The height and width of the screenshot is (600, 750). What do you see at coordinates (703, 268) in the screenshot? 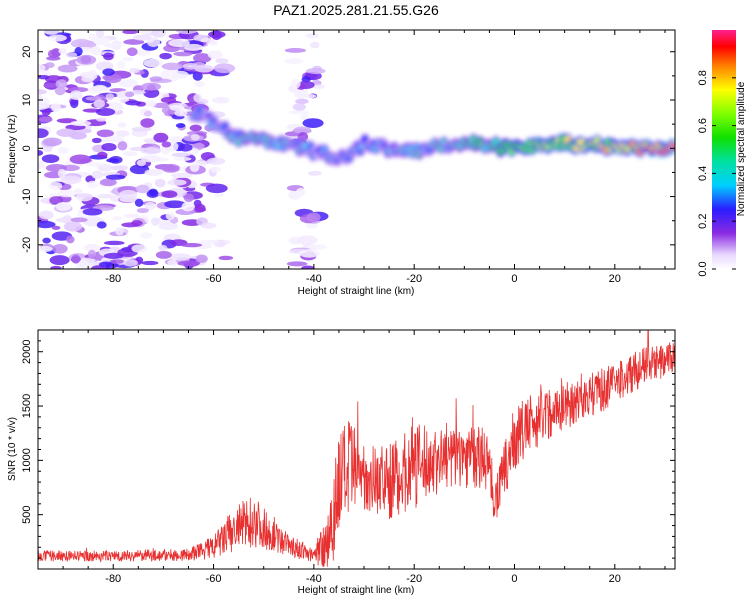
I see `colorbar-tick-label: 0.0` at bounding box center [703, 268].